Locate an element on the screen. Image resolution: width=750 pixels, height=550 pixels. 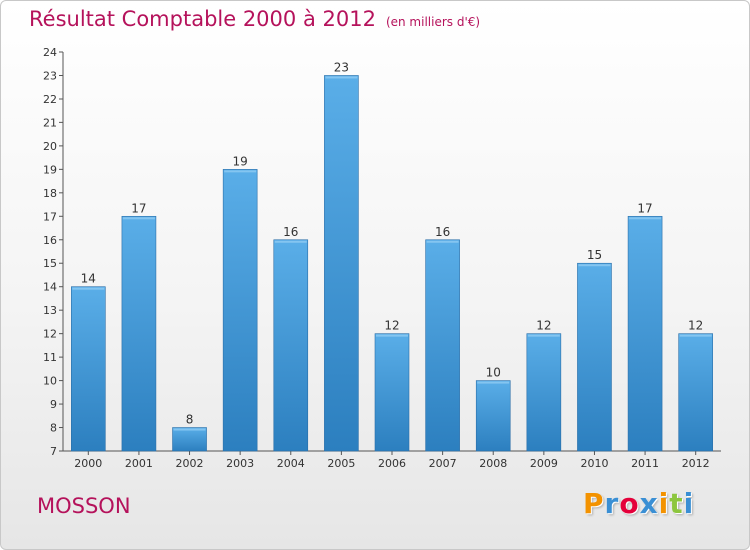
y-tick-label: 15 is located at coordinates (50, 263).